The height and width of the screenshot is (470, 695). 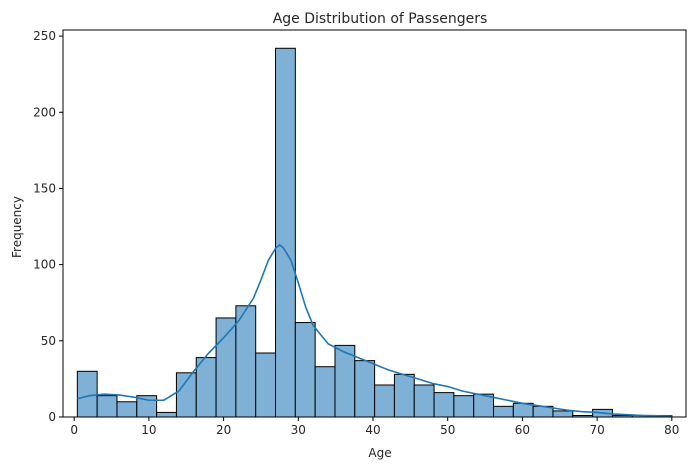 What do you see at coordinates (48, 226) in the screenshot?
I see `y-axis-ticks: 0 50 100 150 200 250` at bounding box center [48, 226].